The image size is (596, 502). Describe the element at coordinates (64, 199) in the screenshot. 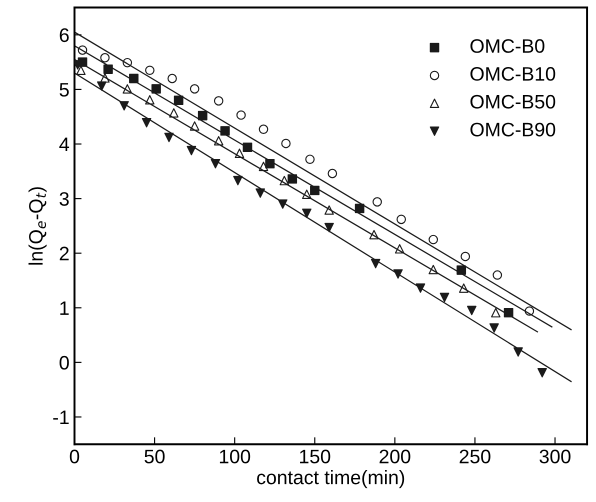

I see `y-tick-label: 3` at that location.